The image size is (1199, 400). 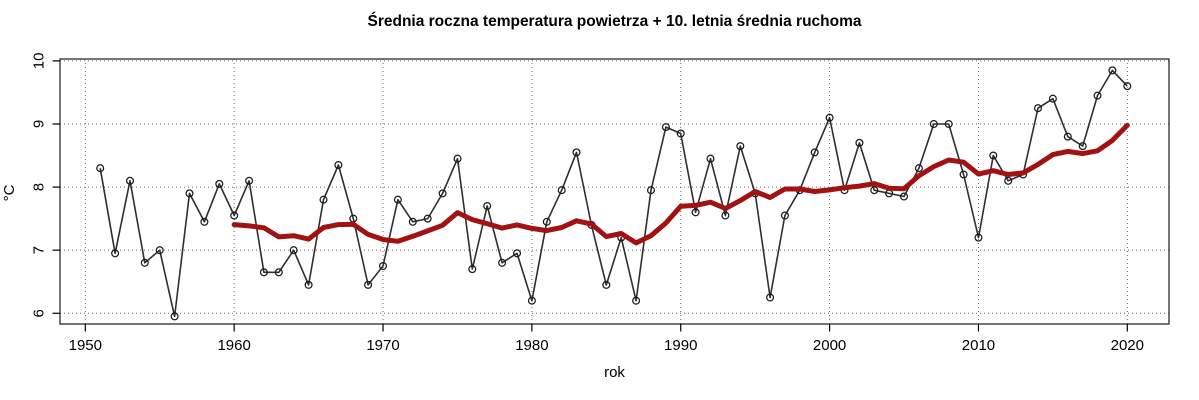 What do you see at coordinates (234, 215) in the screenshot?
I see `data-point-1960` at bounding box center [234, 215].